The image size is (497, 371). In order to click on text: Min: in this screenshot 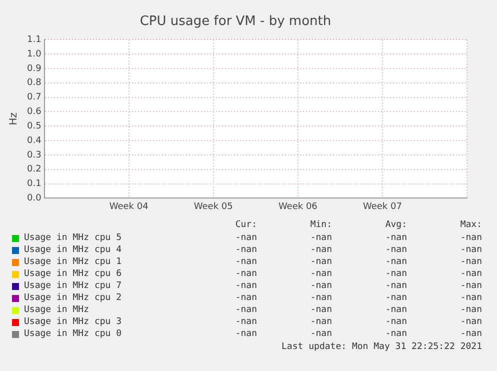, I will do `click(320, 226)`.